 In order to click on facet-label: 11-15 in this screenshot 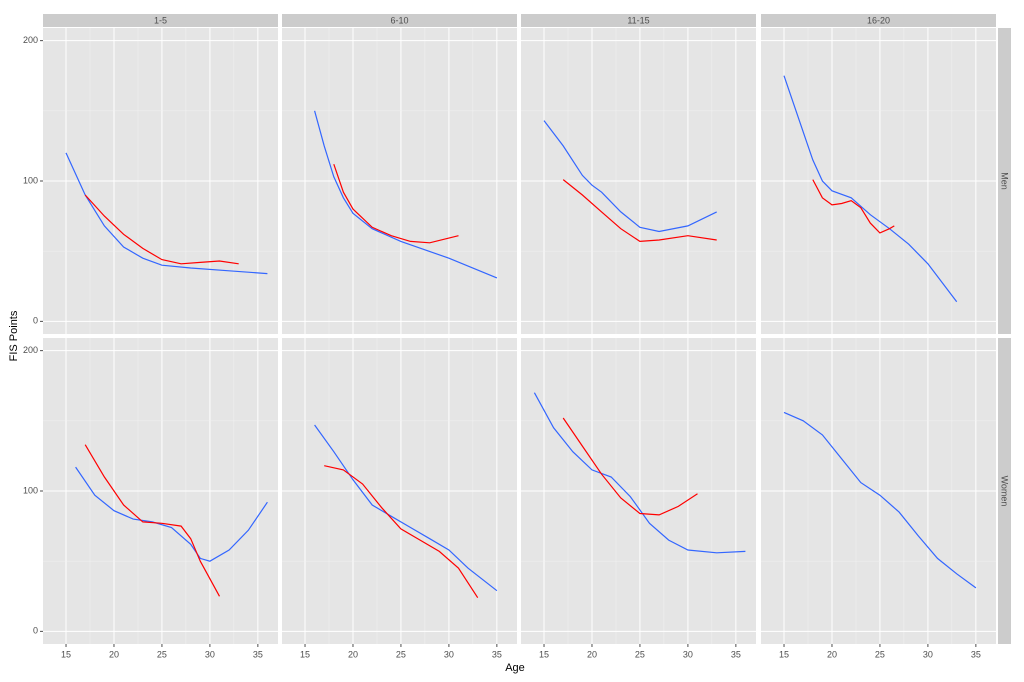, I will do `click(638, 20)`.